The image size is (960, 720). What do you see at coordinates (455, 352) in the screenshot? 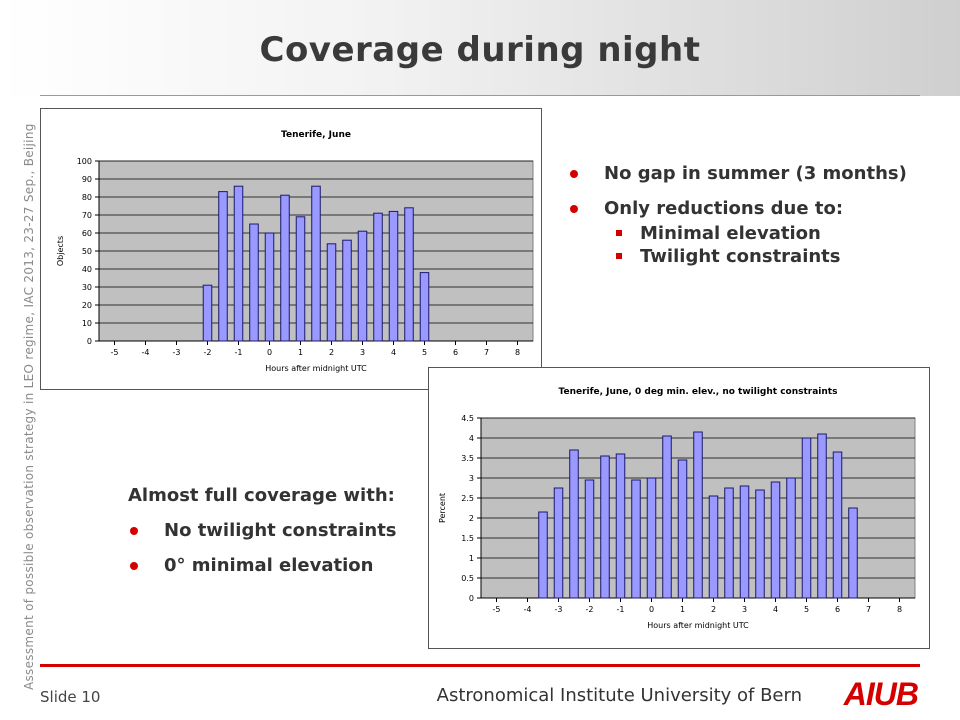
I see `x-tick-label: 6` at bounding box center [455, 352].